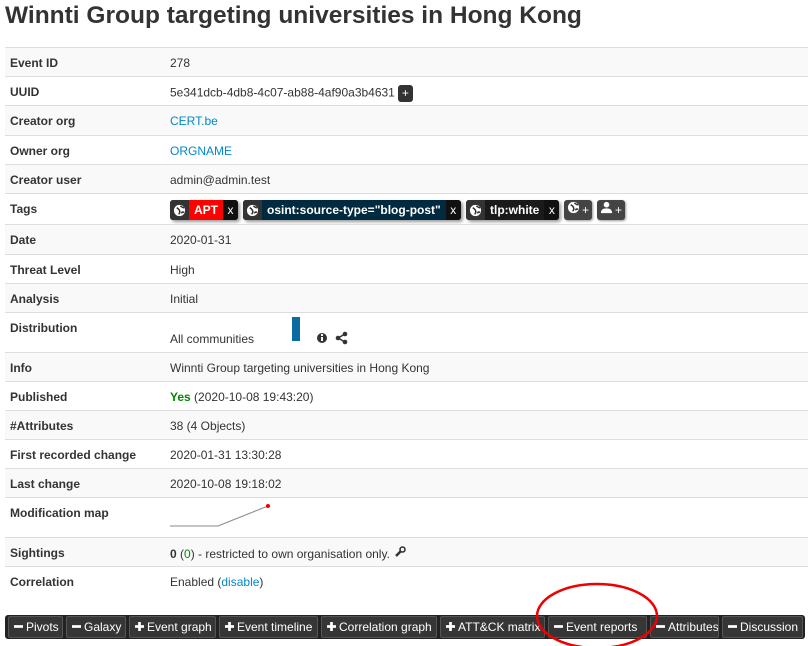  What do you see at coordinates (42, 627) in the screenshot?
I see `tab-label: Pivots` at bounding box center [42, 627].